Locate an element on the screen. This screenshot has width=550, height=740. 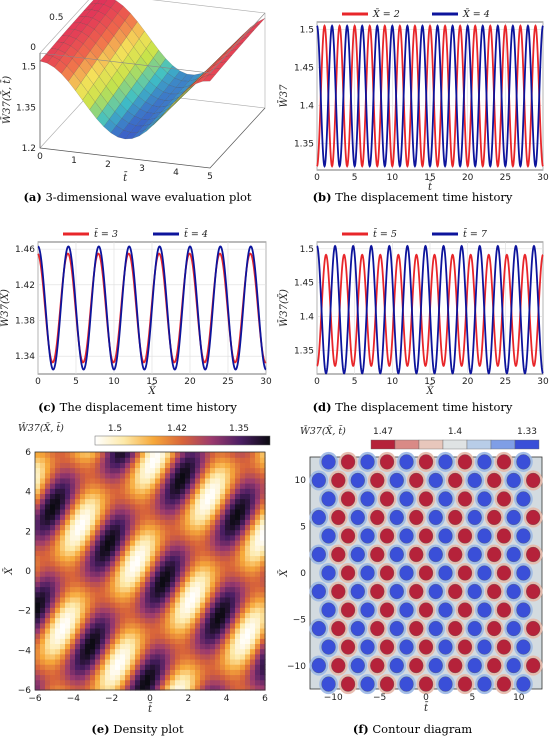
legend-tick-label: 1.4 is located at coordinates (455, 432).